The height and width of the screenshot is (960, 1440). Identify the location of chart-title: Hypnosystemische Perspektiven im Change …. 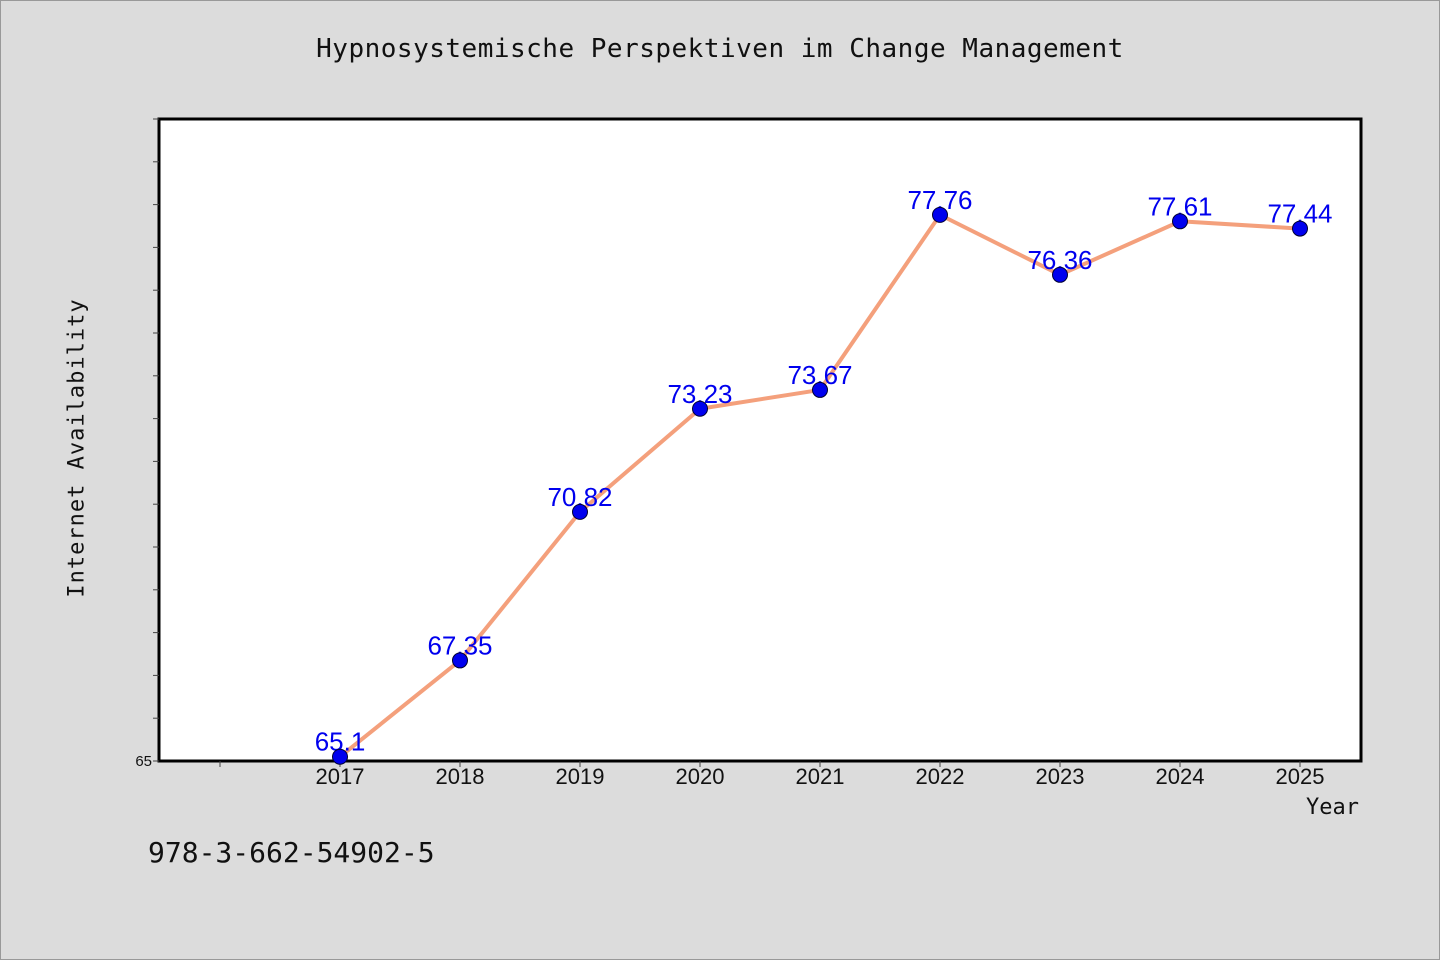
(720, 49).